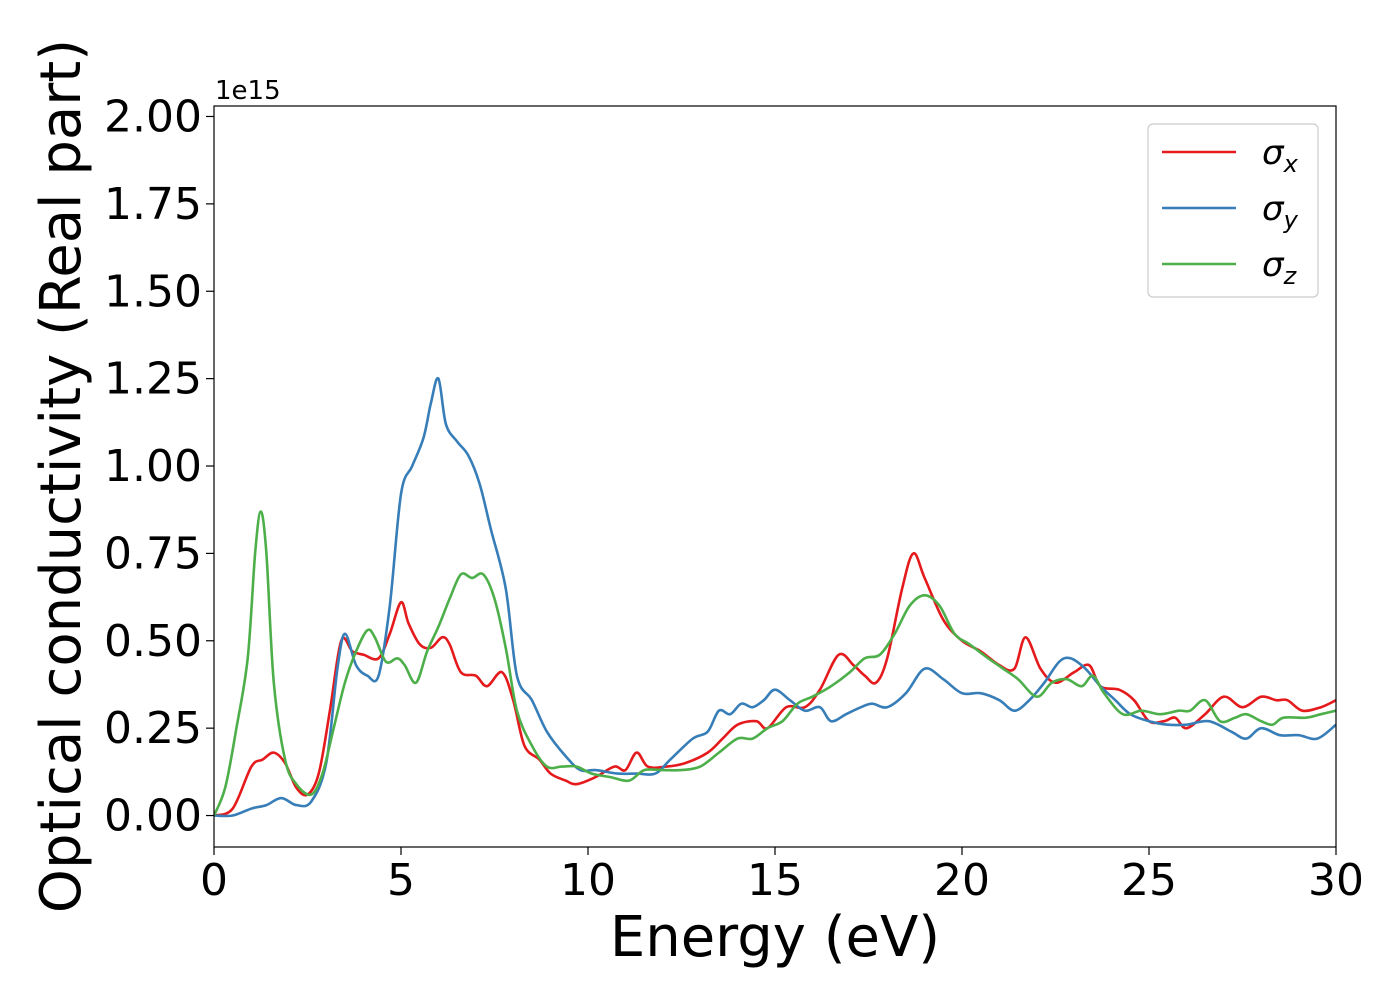  I want to click on legend-box, so click(1233, 210).